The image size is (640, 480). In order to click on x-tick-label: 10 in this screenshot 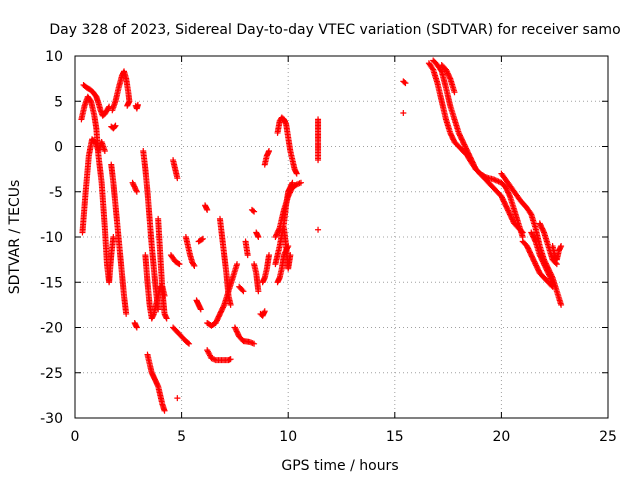, I will do `click(288, 437)`.